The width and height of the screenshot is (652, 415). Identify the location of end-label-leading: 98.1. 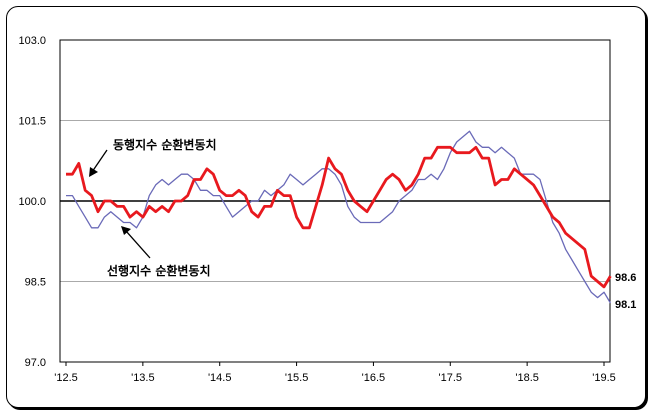
(625, 305).